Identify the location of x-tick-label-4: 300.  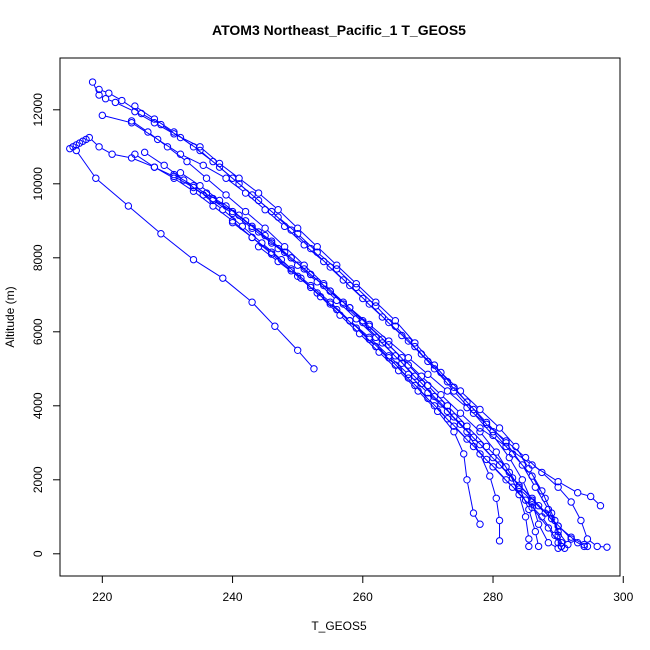
(623, 597).